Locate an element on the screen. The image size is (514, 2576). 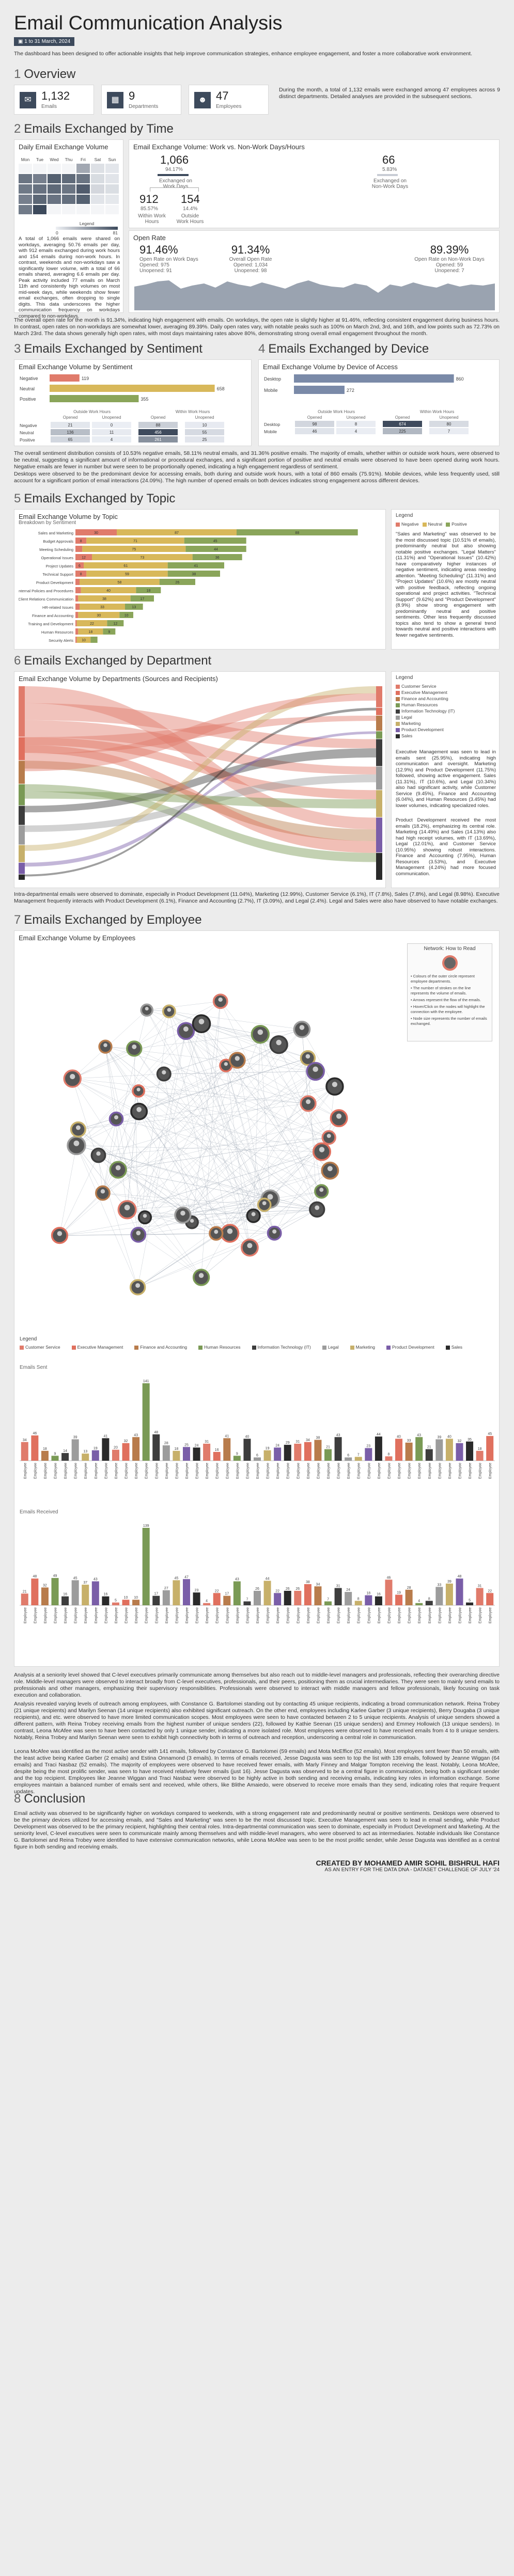
section-device-title: 4 Emails Exchanged by Device is located at coordinates (343, 349).